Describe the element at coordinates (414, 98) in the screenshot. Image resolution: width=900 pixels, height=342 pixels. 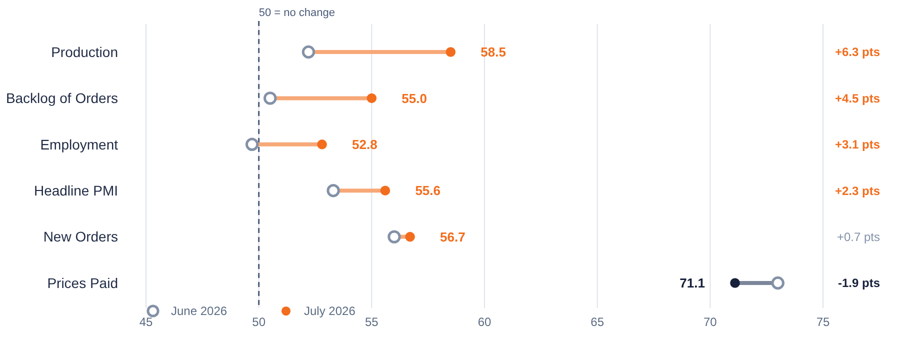
I see `data-label: 55.0` at that location.